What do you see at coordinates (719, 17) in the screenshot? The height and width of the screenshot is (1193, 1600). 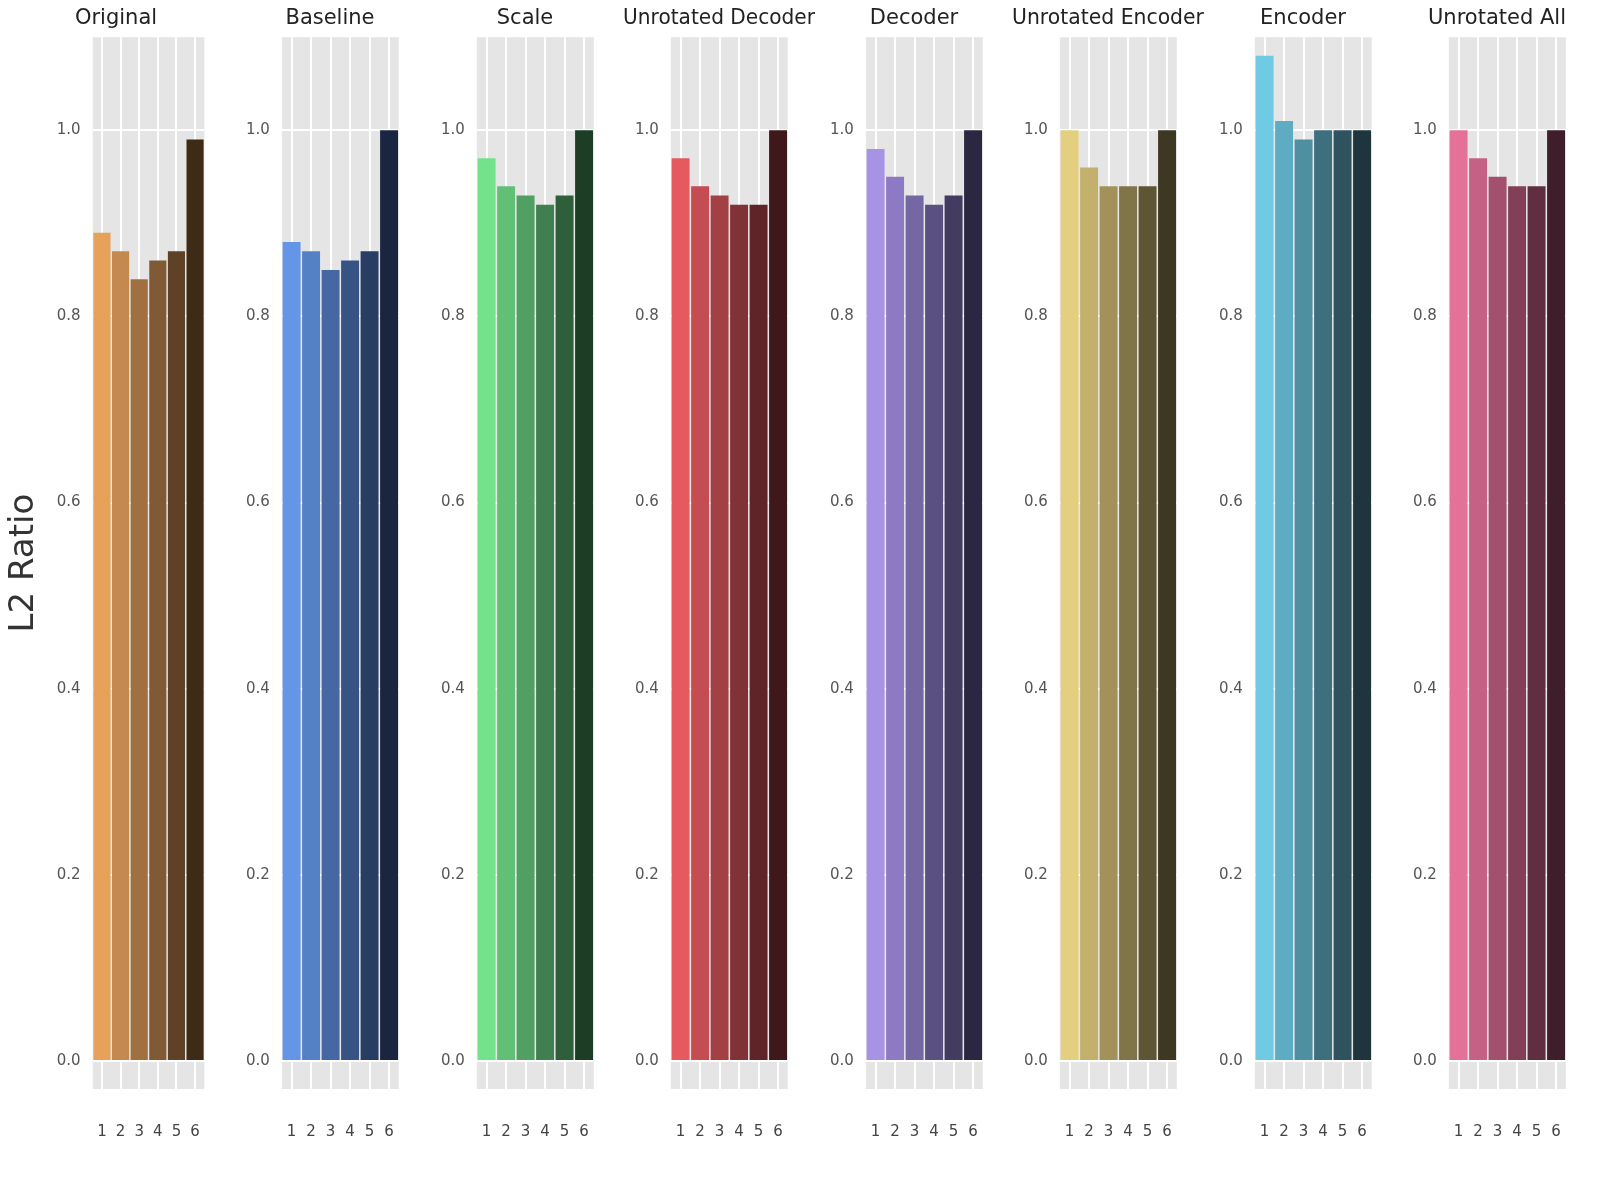 I see `chart-title: Unrotated Decoder` at bounding box center [719, 17].